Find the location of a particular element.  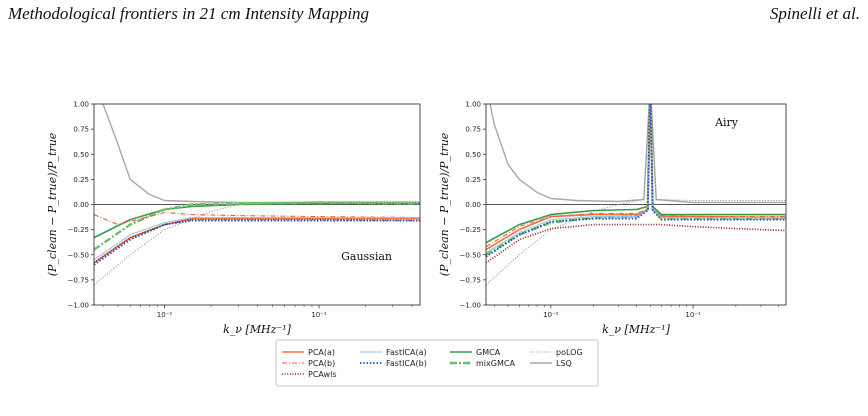

legend-box is located at coordinates (437, 363).